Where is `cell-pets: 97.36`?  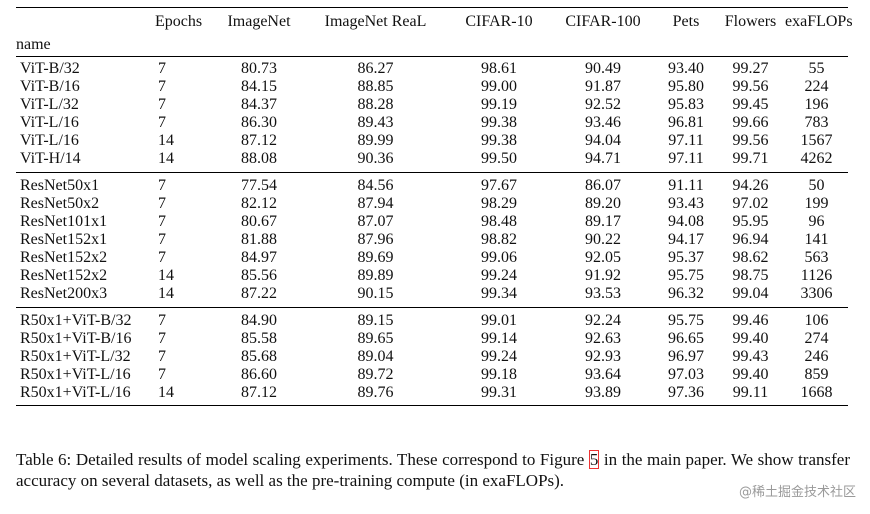
cell-pets: 97.36 is located at coordinates (686, 395).